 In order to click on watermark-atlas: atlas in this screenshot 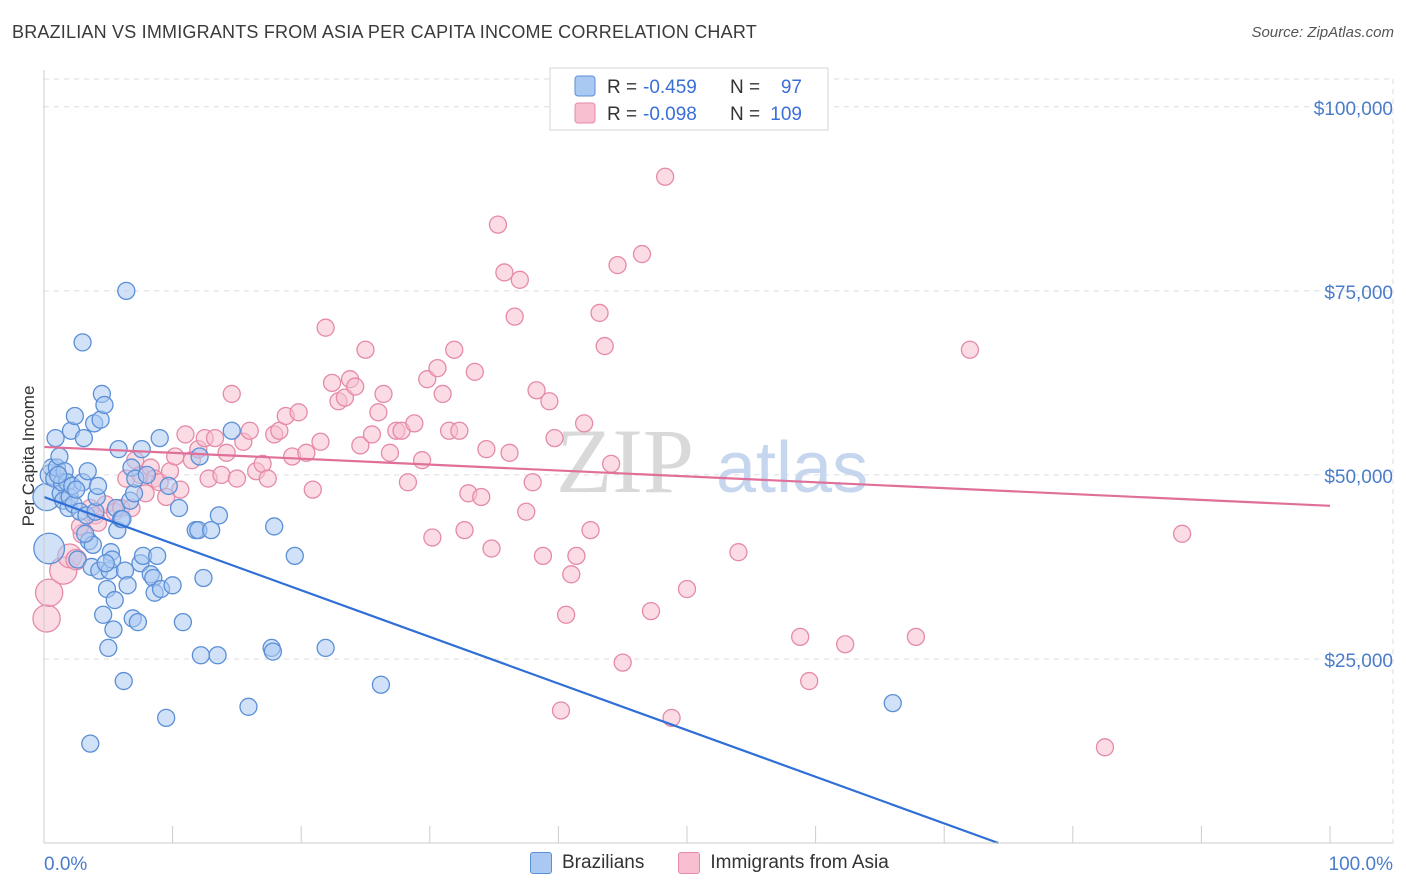, I will do `click(792, 468)`.